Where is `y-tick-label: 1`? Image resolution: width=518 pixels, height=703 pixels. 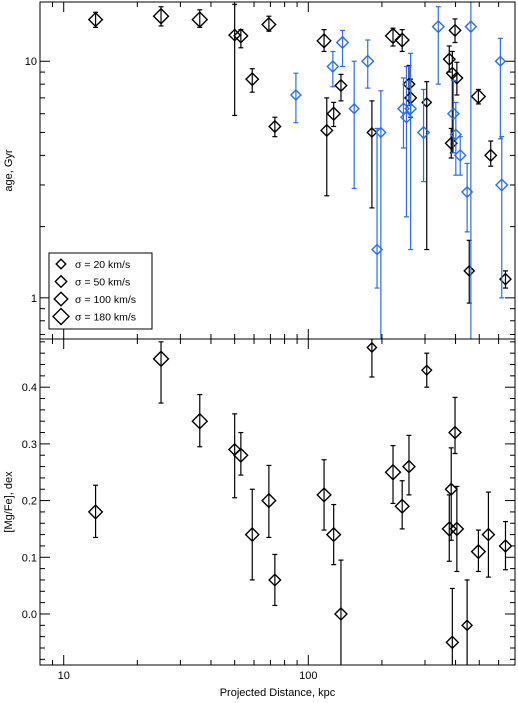 y-tick-label: 1 is located at coordinates (34, 299).